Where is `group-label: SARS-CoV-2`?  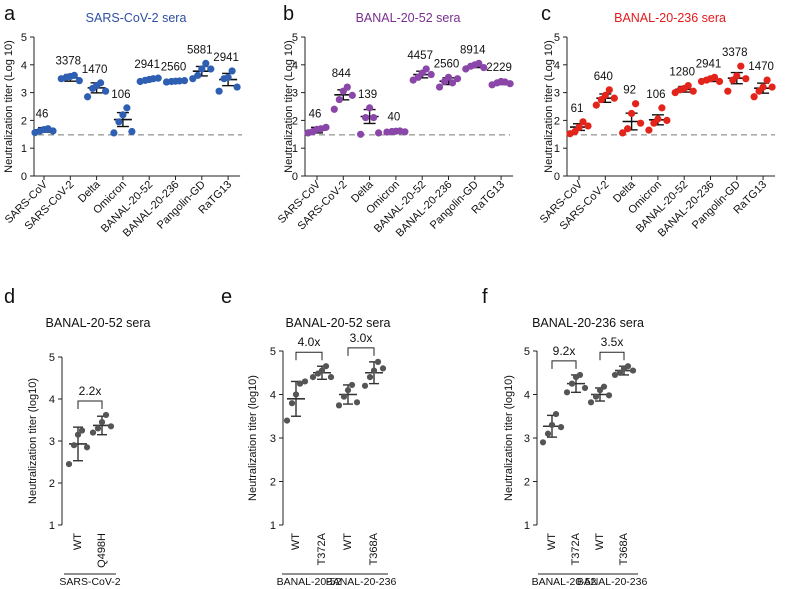 group-label: SARS-CoV-2 is located at coordinates (89, 582).